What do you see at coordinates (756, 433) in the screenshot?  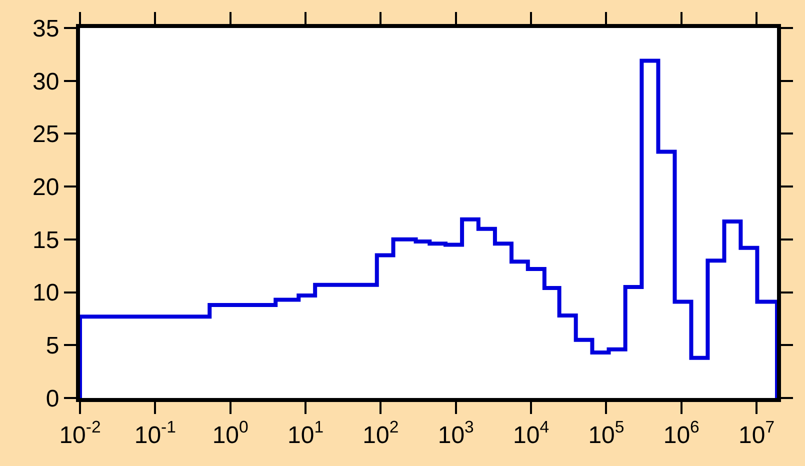 I see `x-tick-label: 10$^{7}$` at bounding box center [756, 433].